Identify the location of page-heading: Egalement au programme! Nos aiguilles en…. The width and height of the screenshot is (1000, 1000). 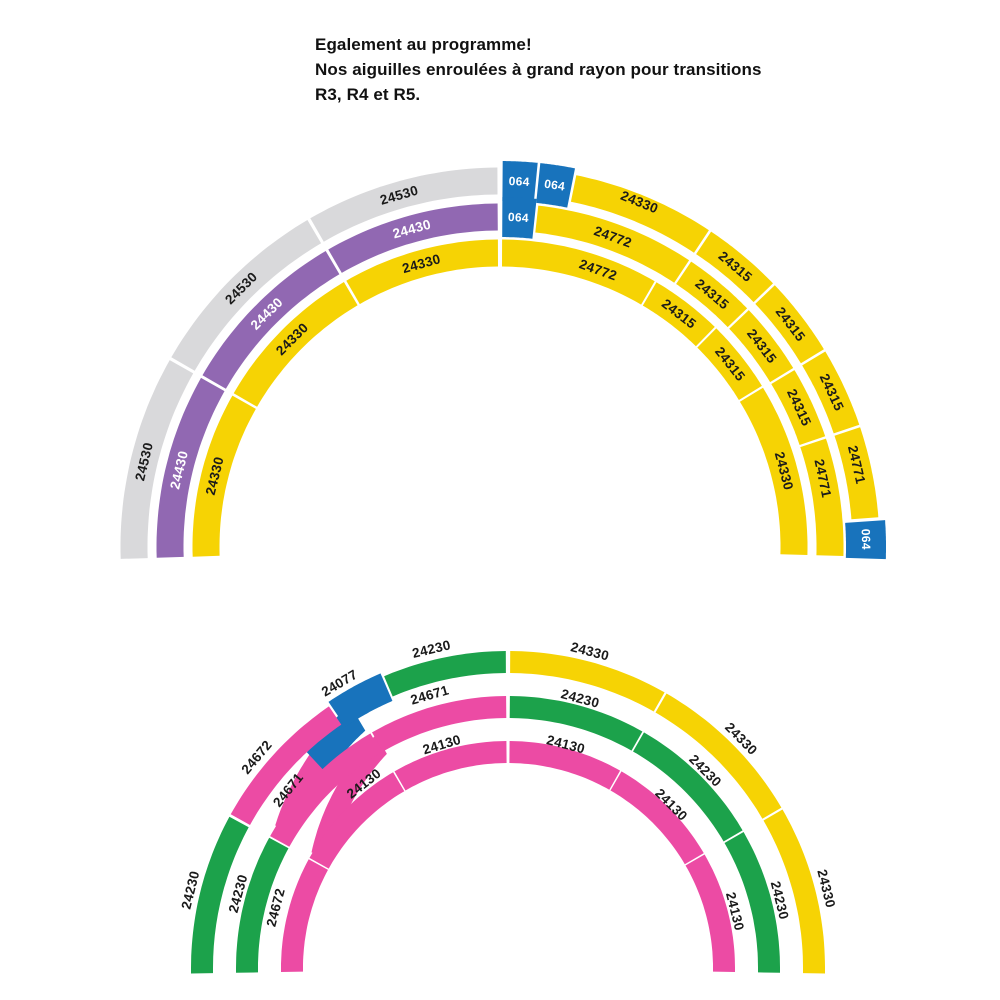
(550, 69).